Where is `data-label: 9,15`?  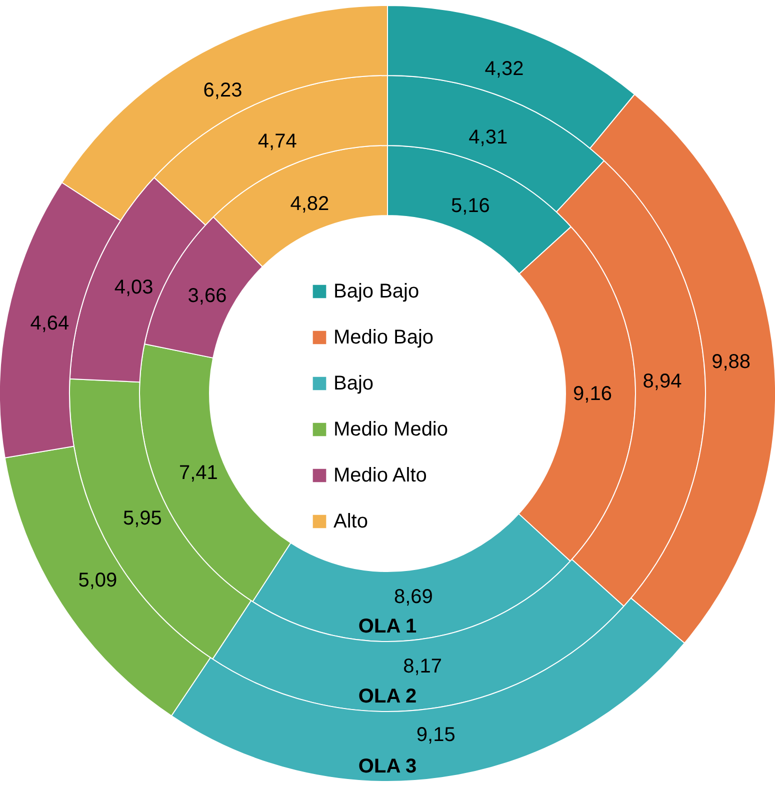 data-label: 9,15 is located at coordinates (436, 735).